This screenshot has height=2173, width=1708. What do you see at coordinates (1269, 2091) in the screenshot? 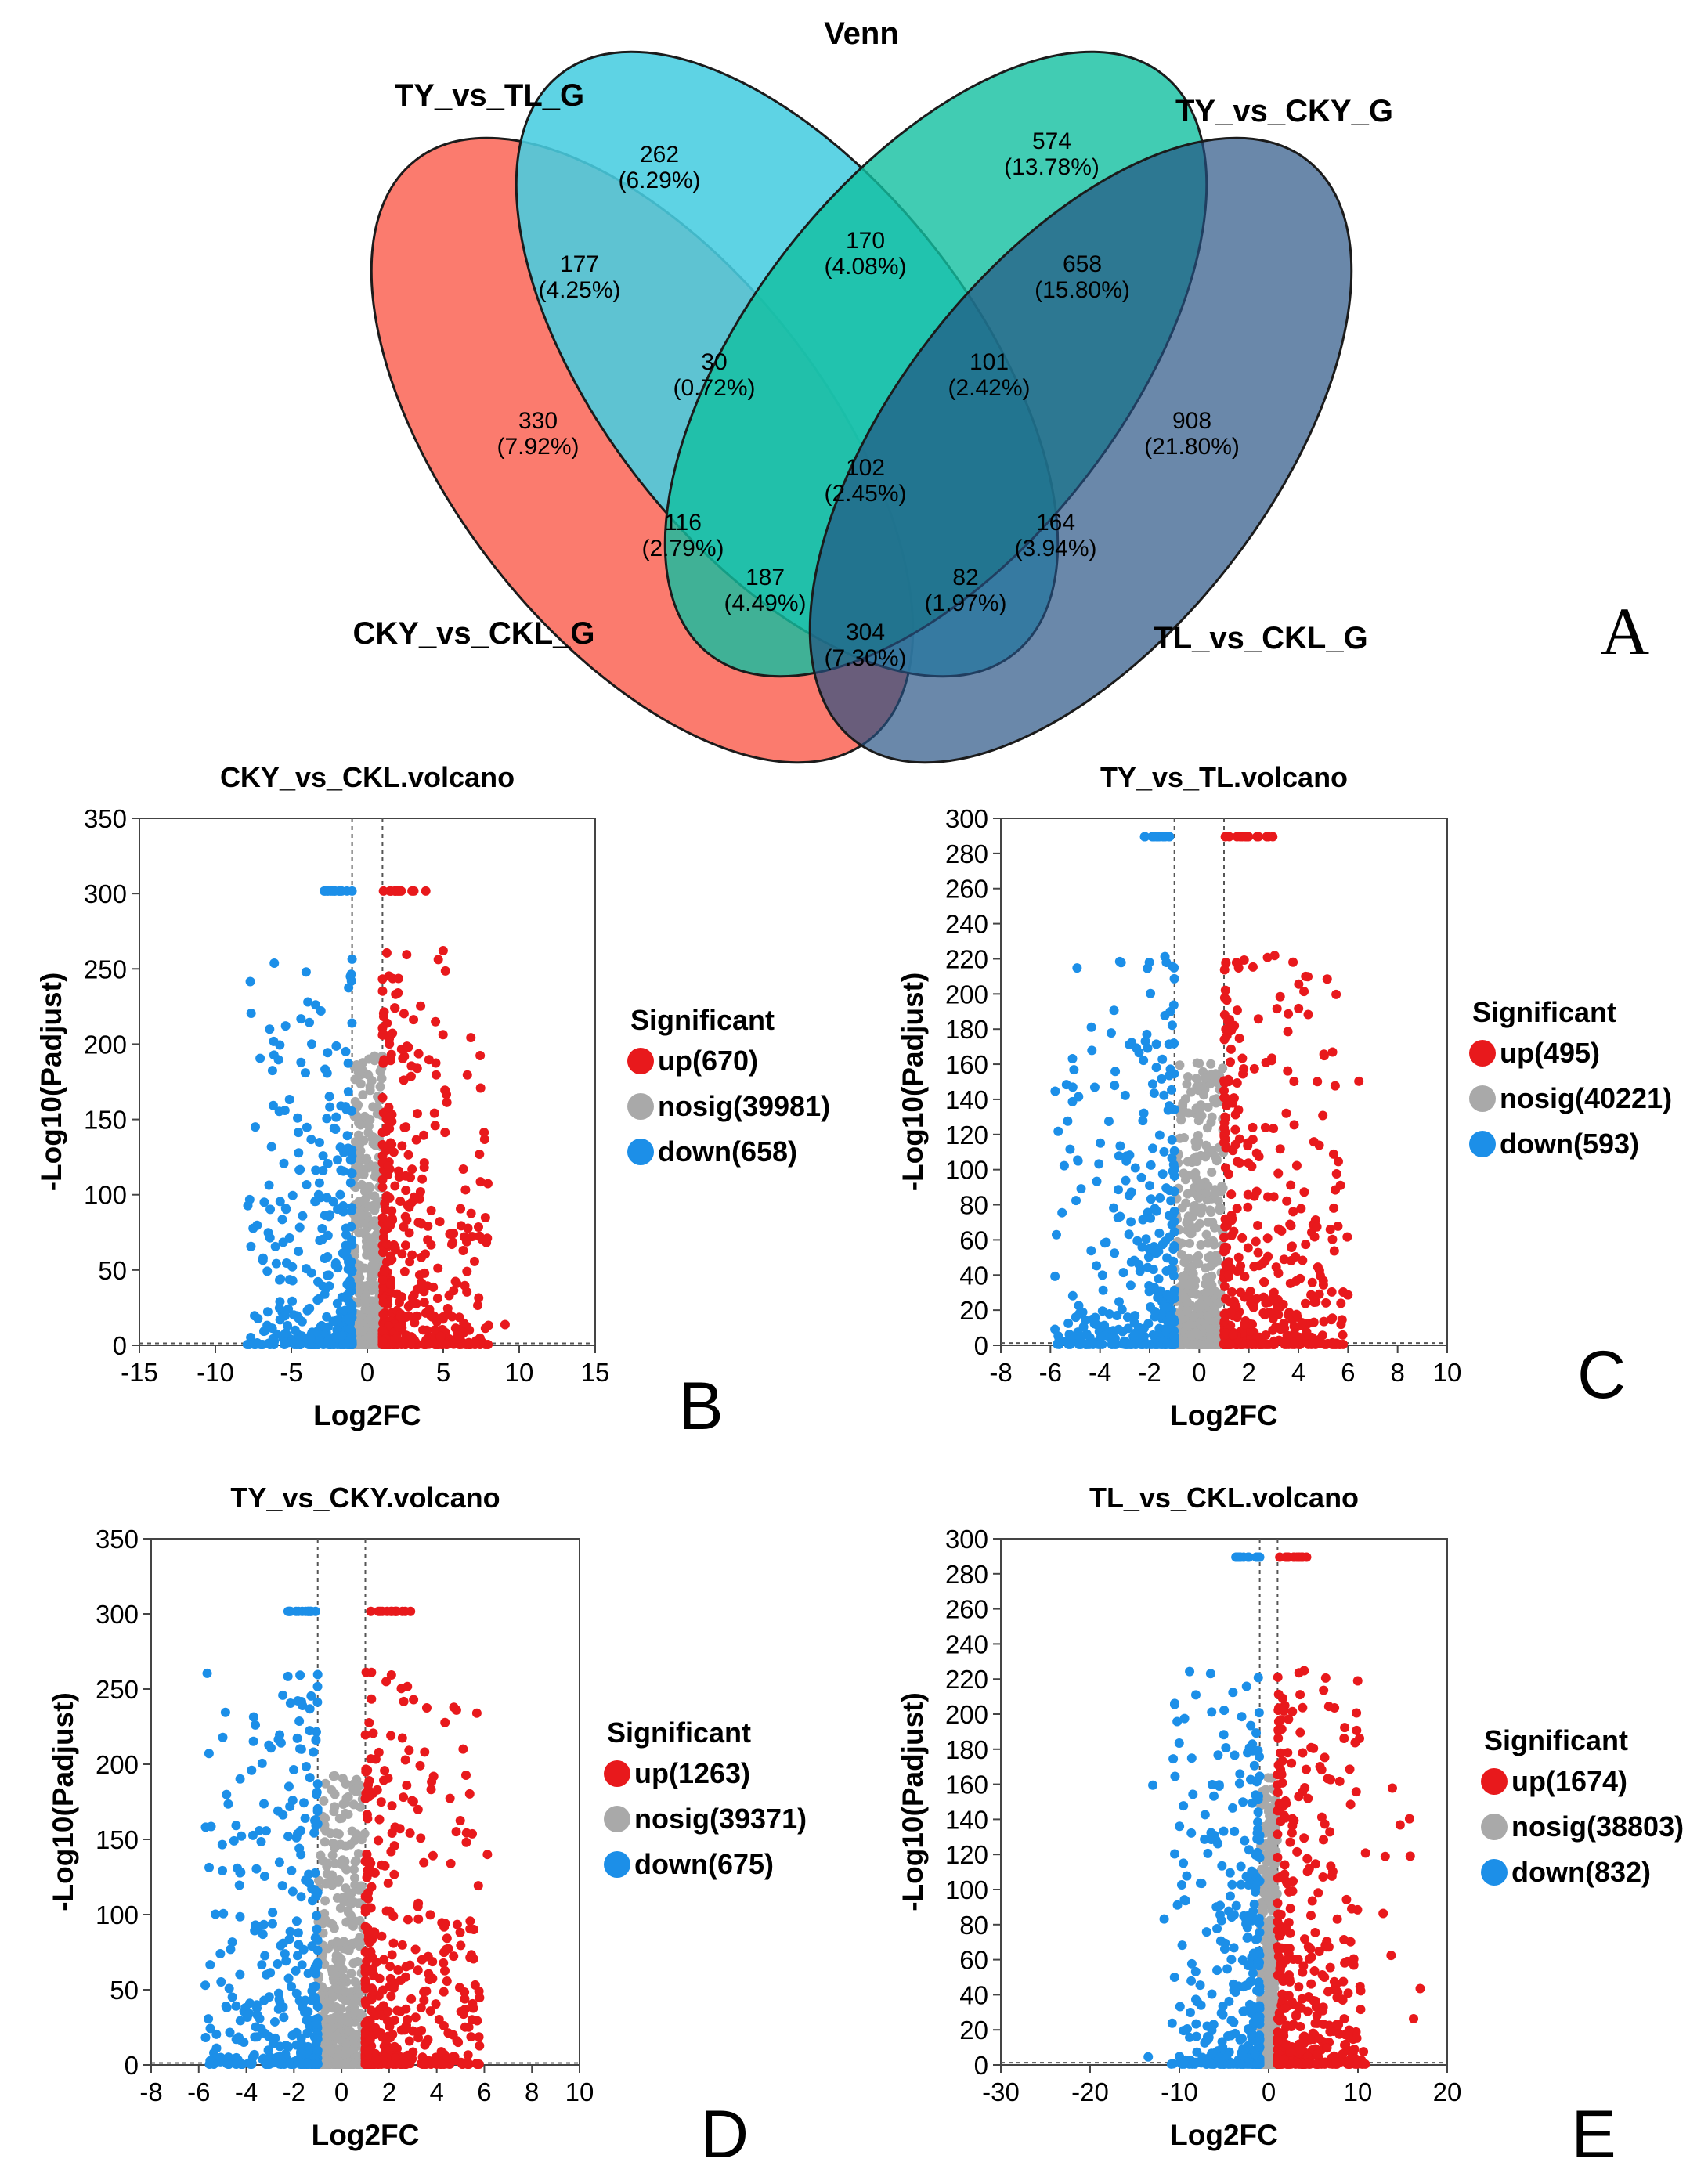
I see `x-tick-label: 0` at bounding box center [1269, 2091].